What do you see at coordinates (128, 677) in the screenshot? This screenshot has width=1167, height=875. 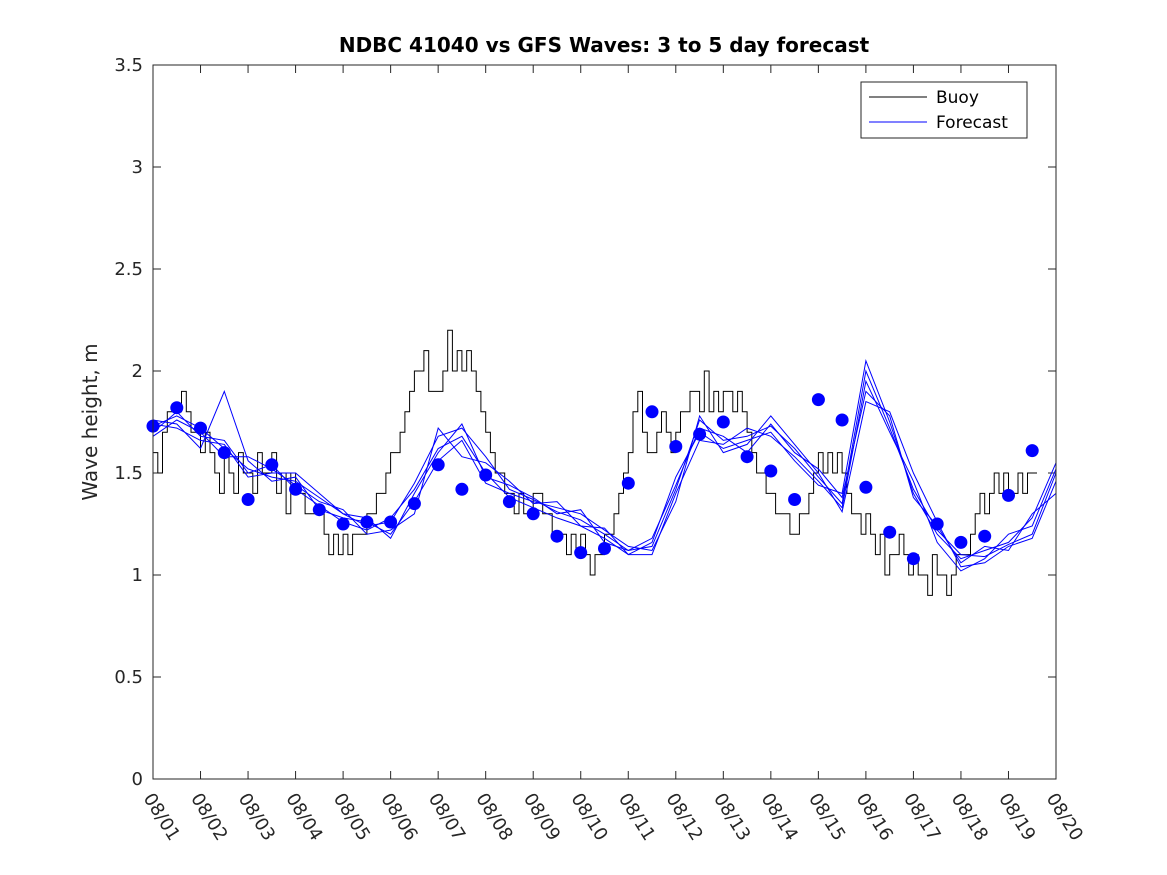 I see `y-tick-label: 0.5` at bounding box center [128, 677].